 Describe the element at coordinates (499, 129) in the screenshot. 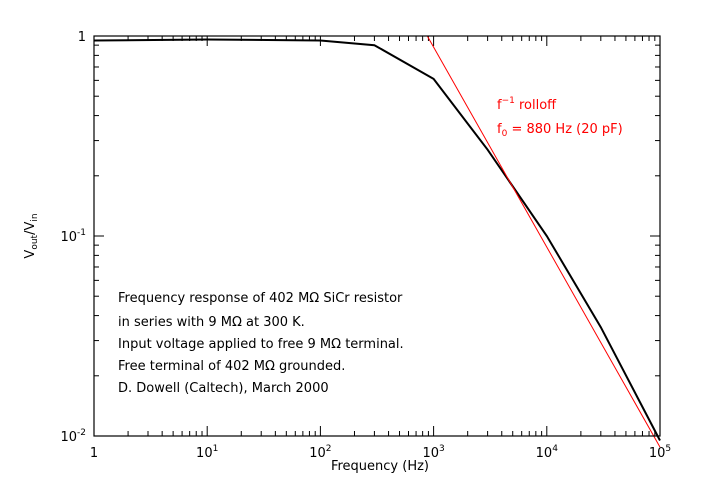

I see `f0-f: f` at that location.